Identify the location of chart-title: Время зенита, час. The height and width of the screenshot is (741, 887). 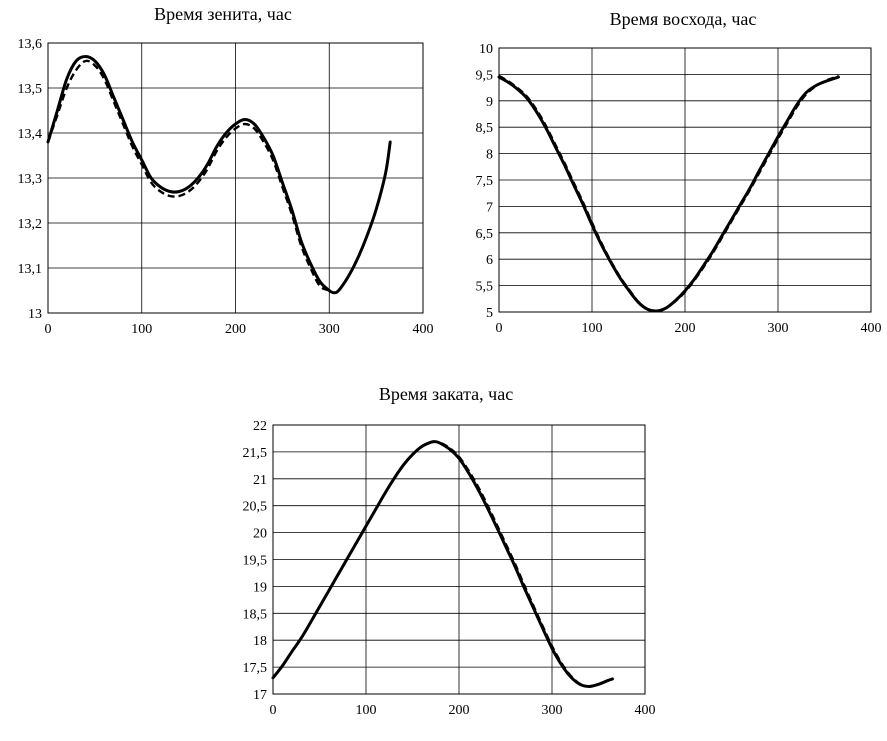
(223, 14).